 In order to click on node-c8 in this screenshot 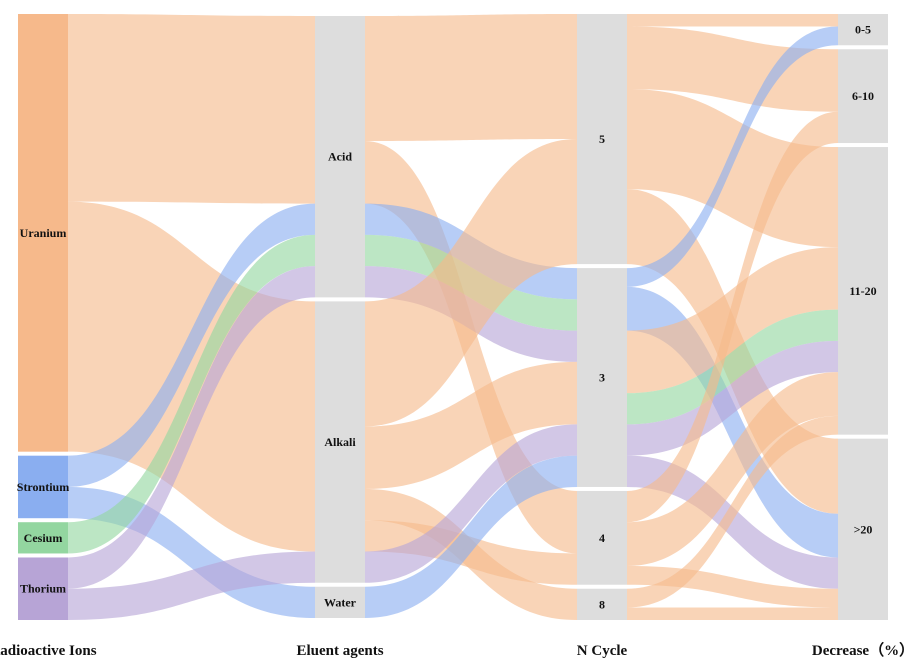, I will do `click(602, 604)`.